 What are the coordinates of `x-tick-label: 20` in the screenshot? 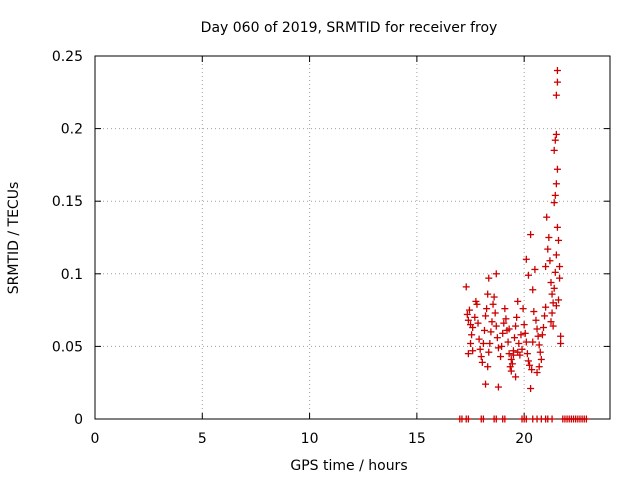 It's located at (524, 439).